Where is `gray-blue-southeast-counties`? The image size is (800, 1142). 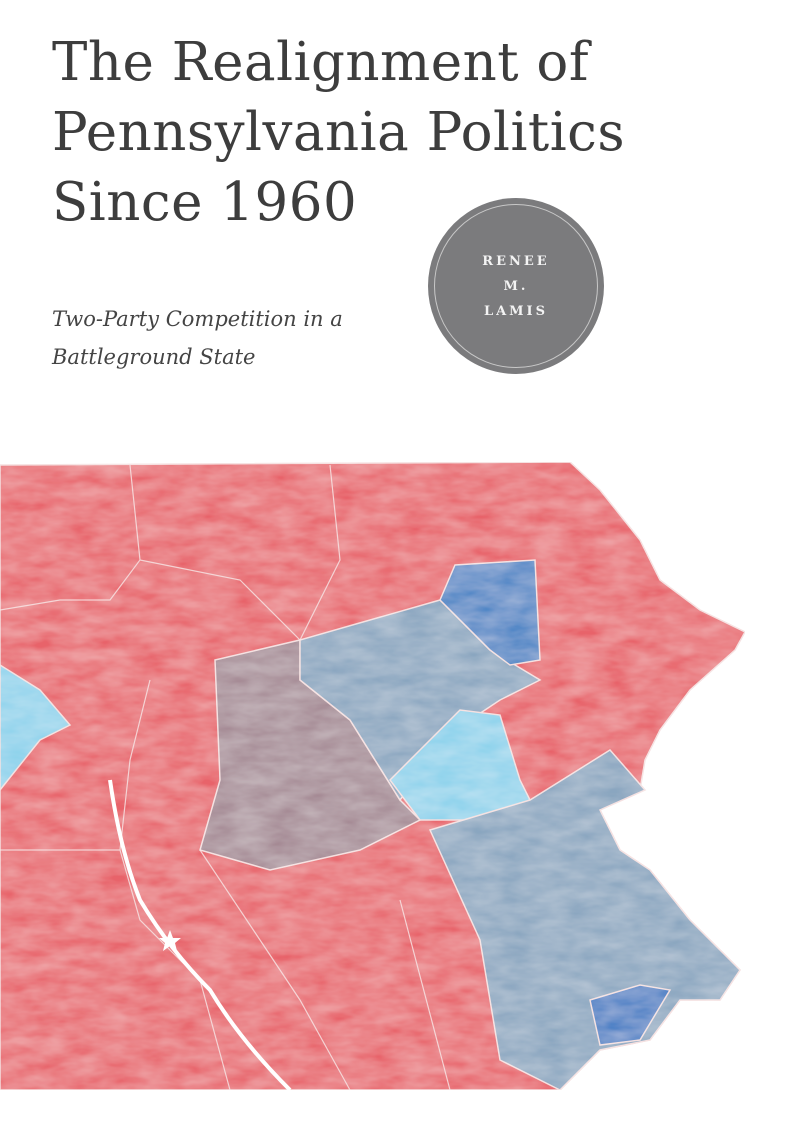
gray-blue-southeast-counties is located at coordinates (584, 920).